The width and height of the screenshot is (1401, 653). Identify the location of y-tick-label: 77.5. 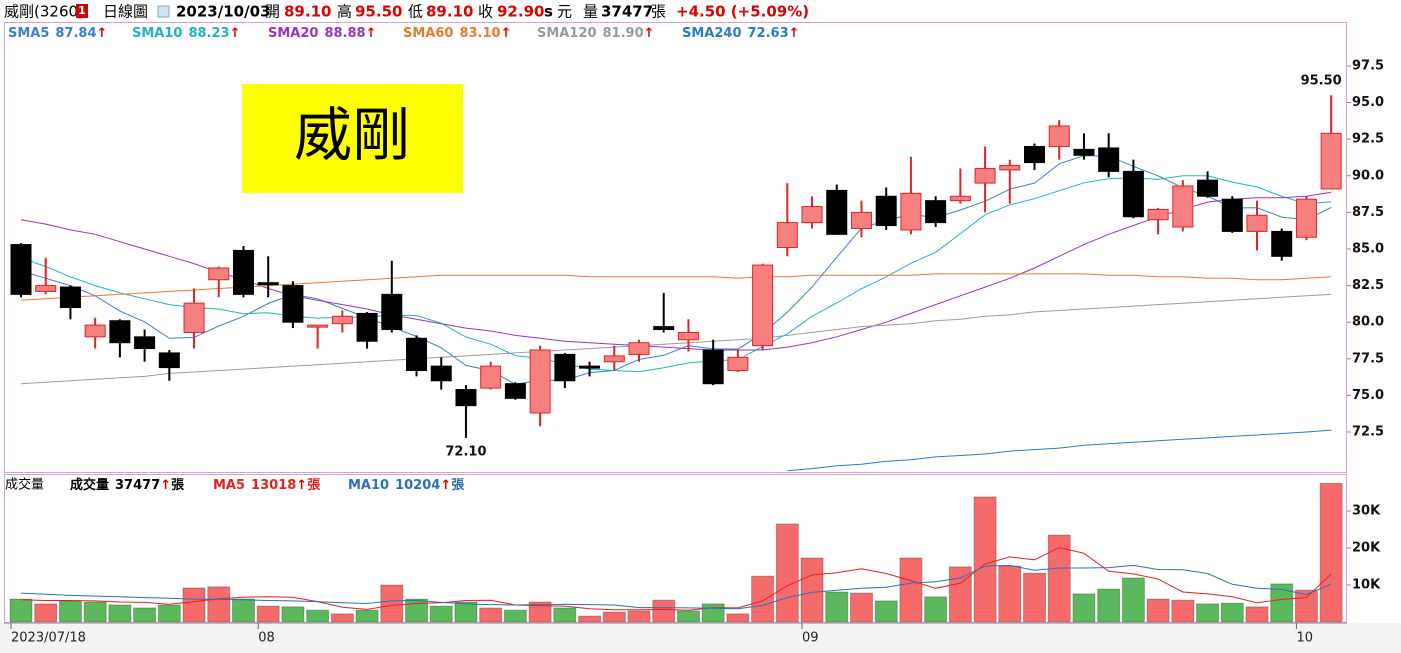
(1368, 358).